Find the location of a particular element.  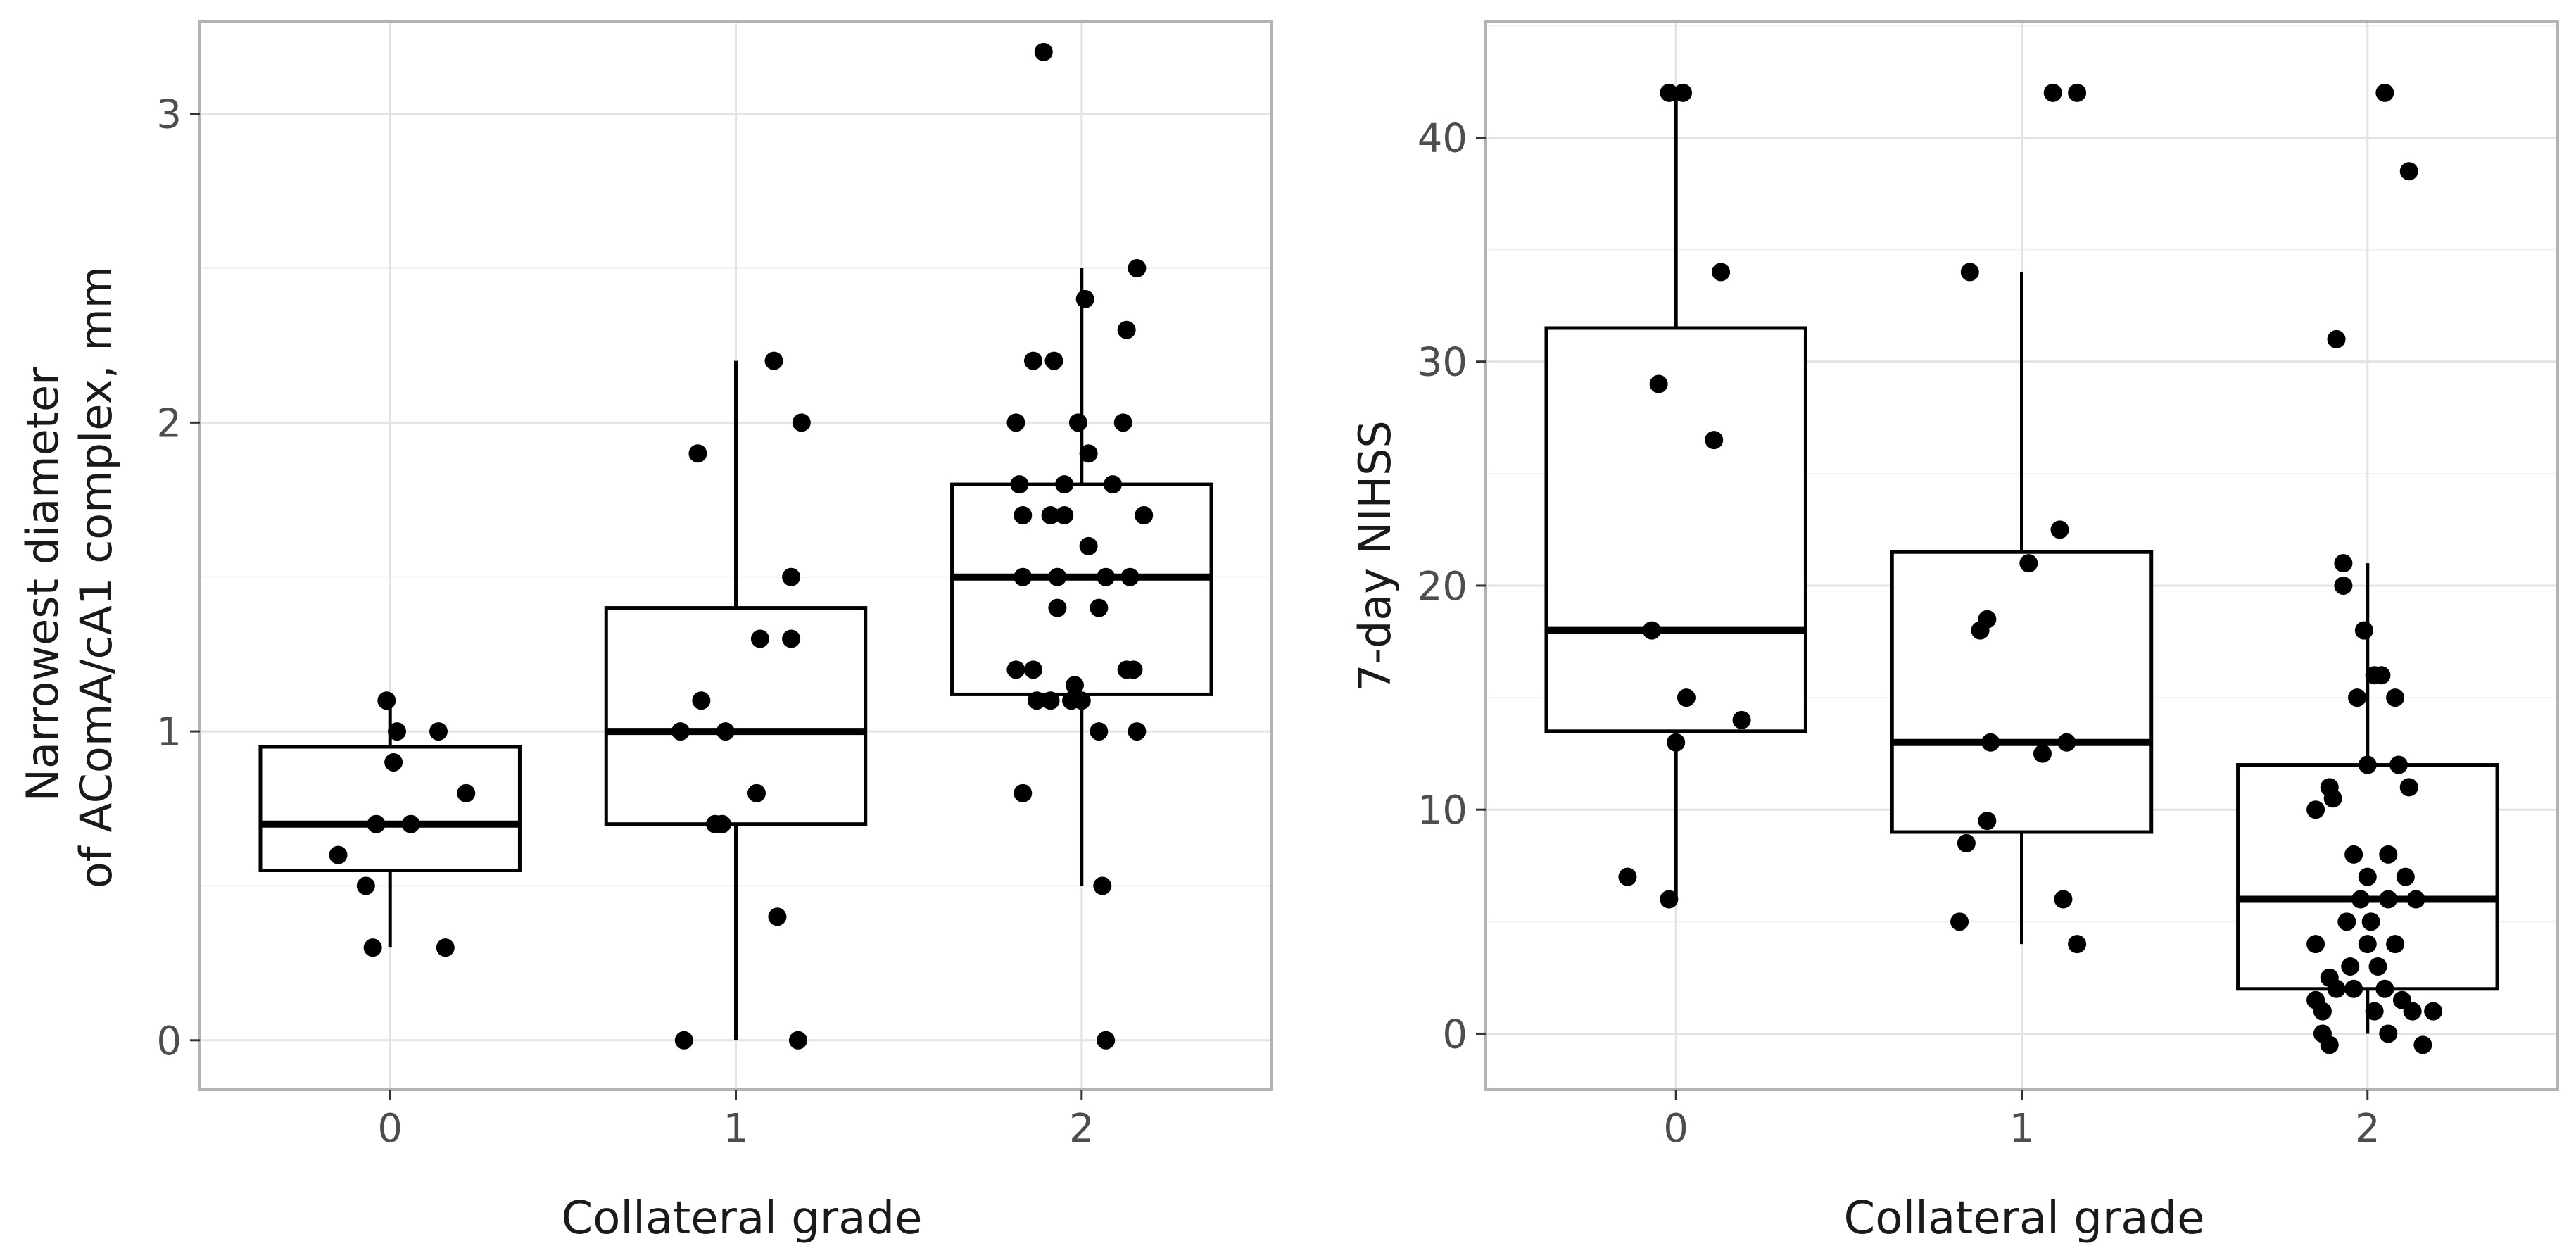

y-axis-ticks: 0 1 2 3 is located at coordinates (178, 578).